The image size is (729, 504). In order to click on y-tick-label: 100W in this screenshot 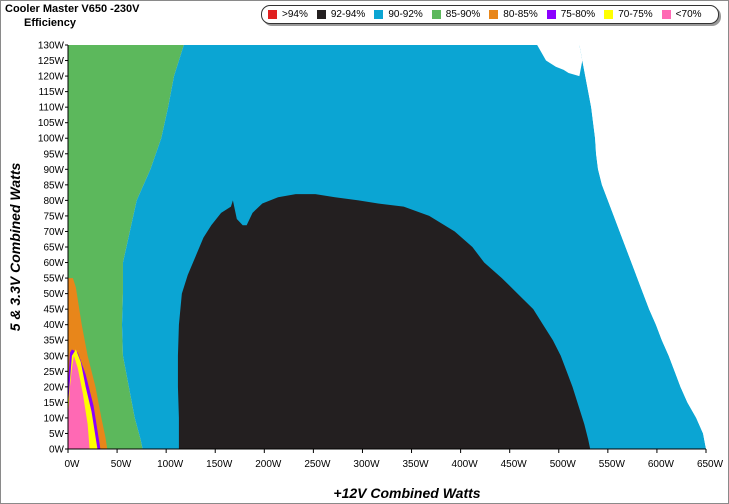, I will do `click(51, 139)`.